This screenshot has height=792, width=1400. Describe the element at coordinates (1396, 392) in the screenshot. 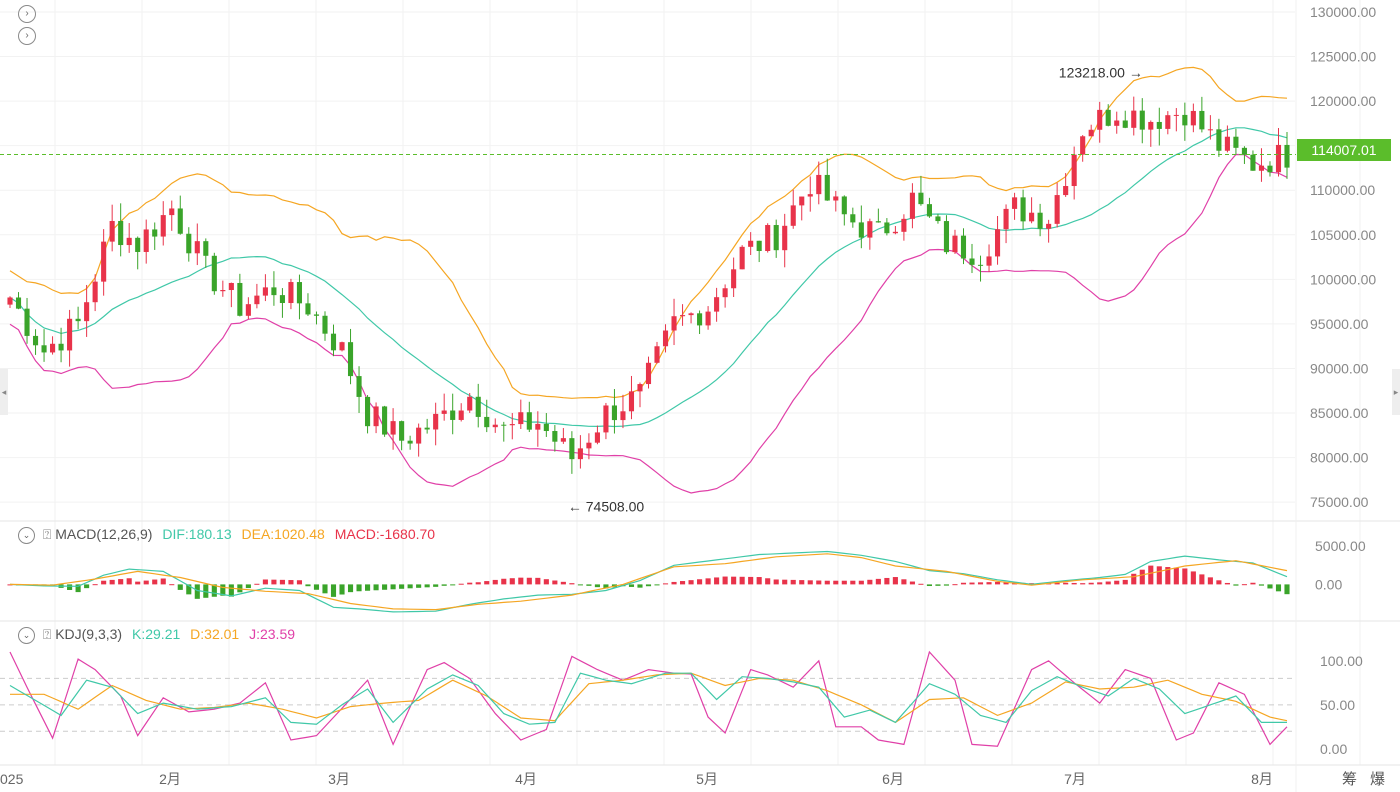

I see `scroll-right-arrow-icon: ▸` at that location.